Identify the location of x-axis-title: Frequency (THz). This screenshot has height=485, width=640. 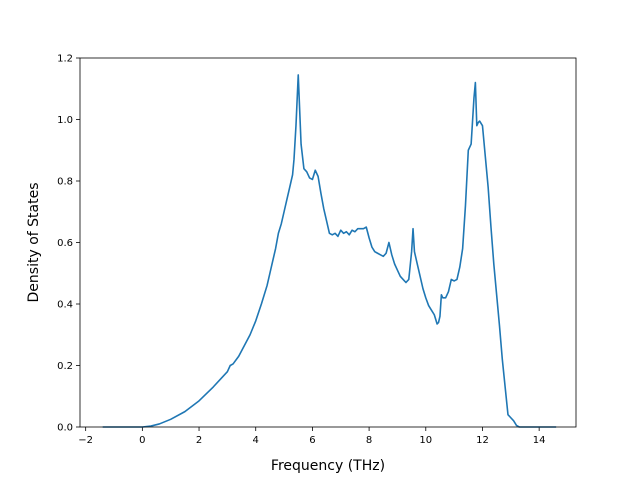
(328, 466).